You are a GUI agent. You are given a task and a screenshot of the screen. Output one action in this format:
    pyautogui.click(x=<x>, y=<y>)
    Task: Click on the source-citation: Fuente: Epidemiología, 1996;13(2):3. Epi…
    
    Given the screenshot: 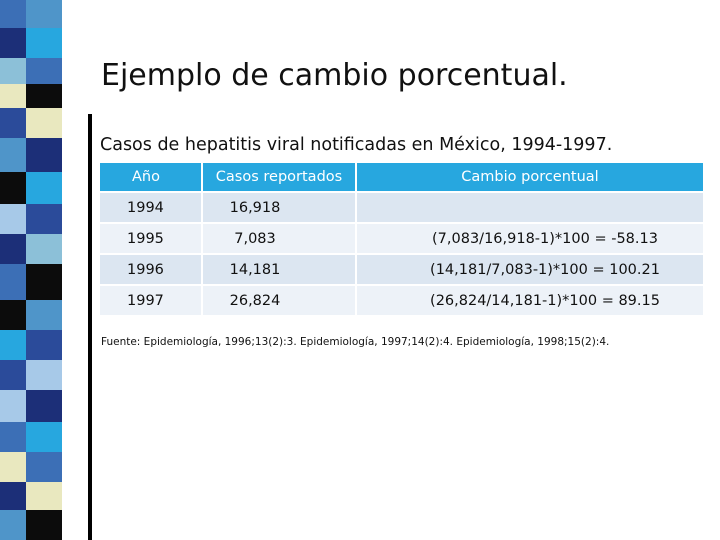 What is the action you would take?
    pyautogui.click(x=355, y=342)
    